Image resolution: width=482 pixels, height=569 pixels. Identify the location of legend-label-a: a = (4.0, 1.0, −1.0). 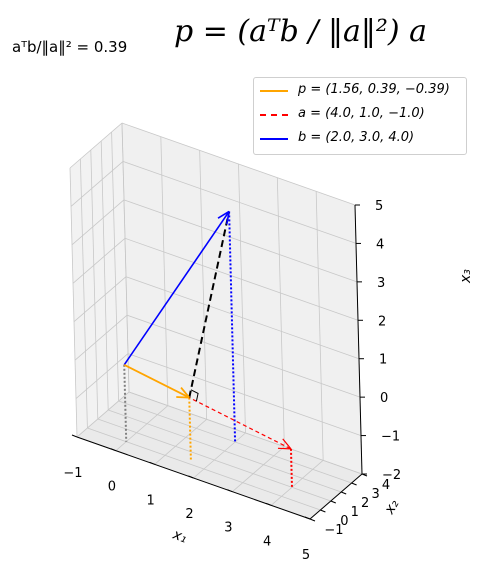
(361, 113).